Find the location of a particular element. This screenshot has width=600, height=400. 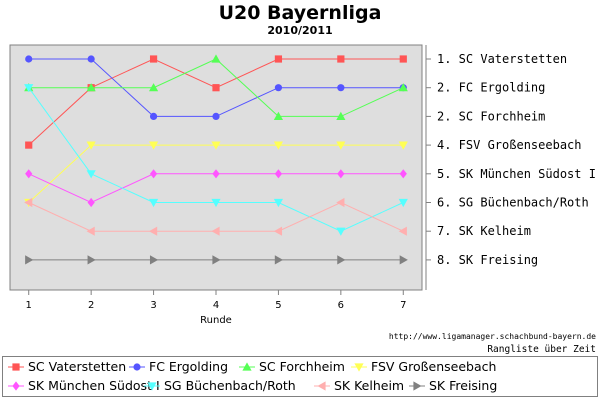

legend-label: FC Ergolding is located at coordinates (189, 366).